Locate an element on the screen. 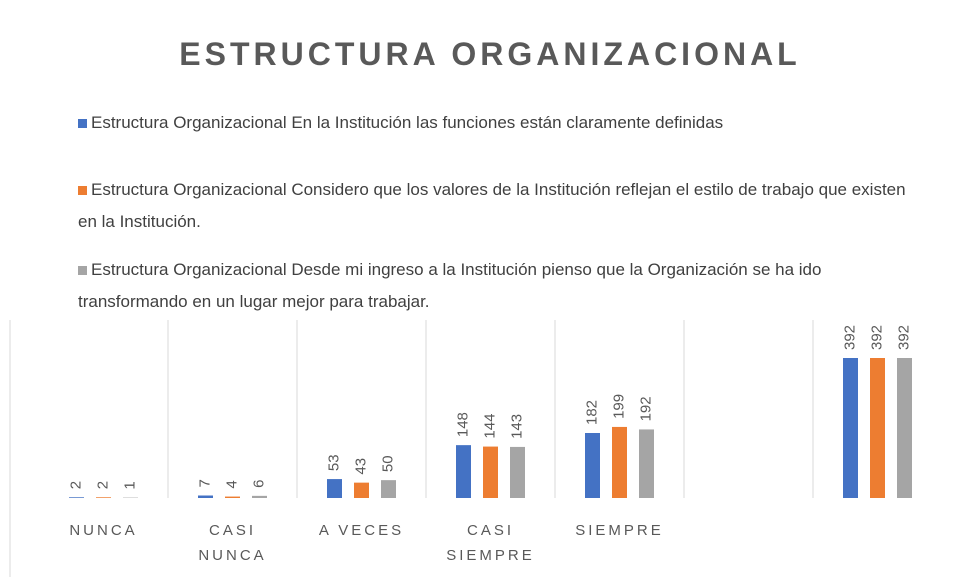 This screenshot has height=577, width=959. x-tick-label: A VECES is located at coordinates (361, 530).